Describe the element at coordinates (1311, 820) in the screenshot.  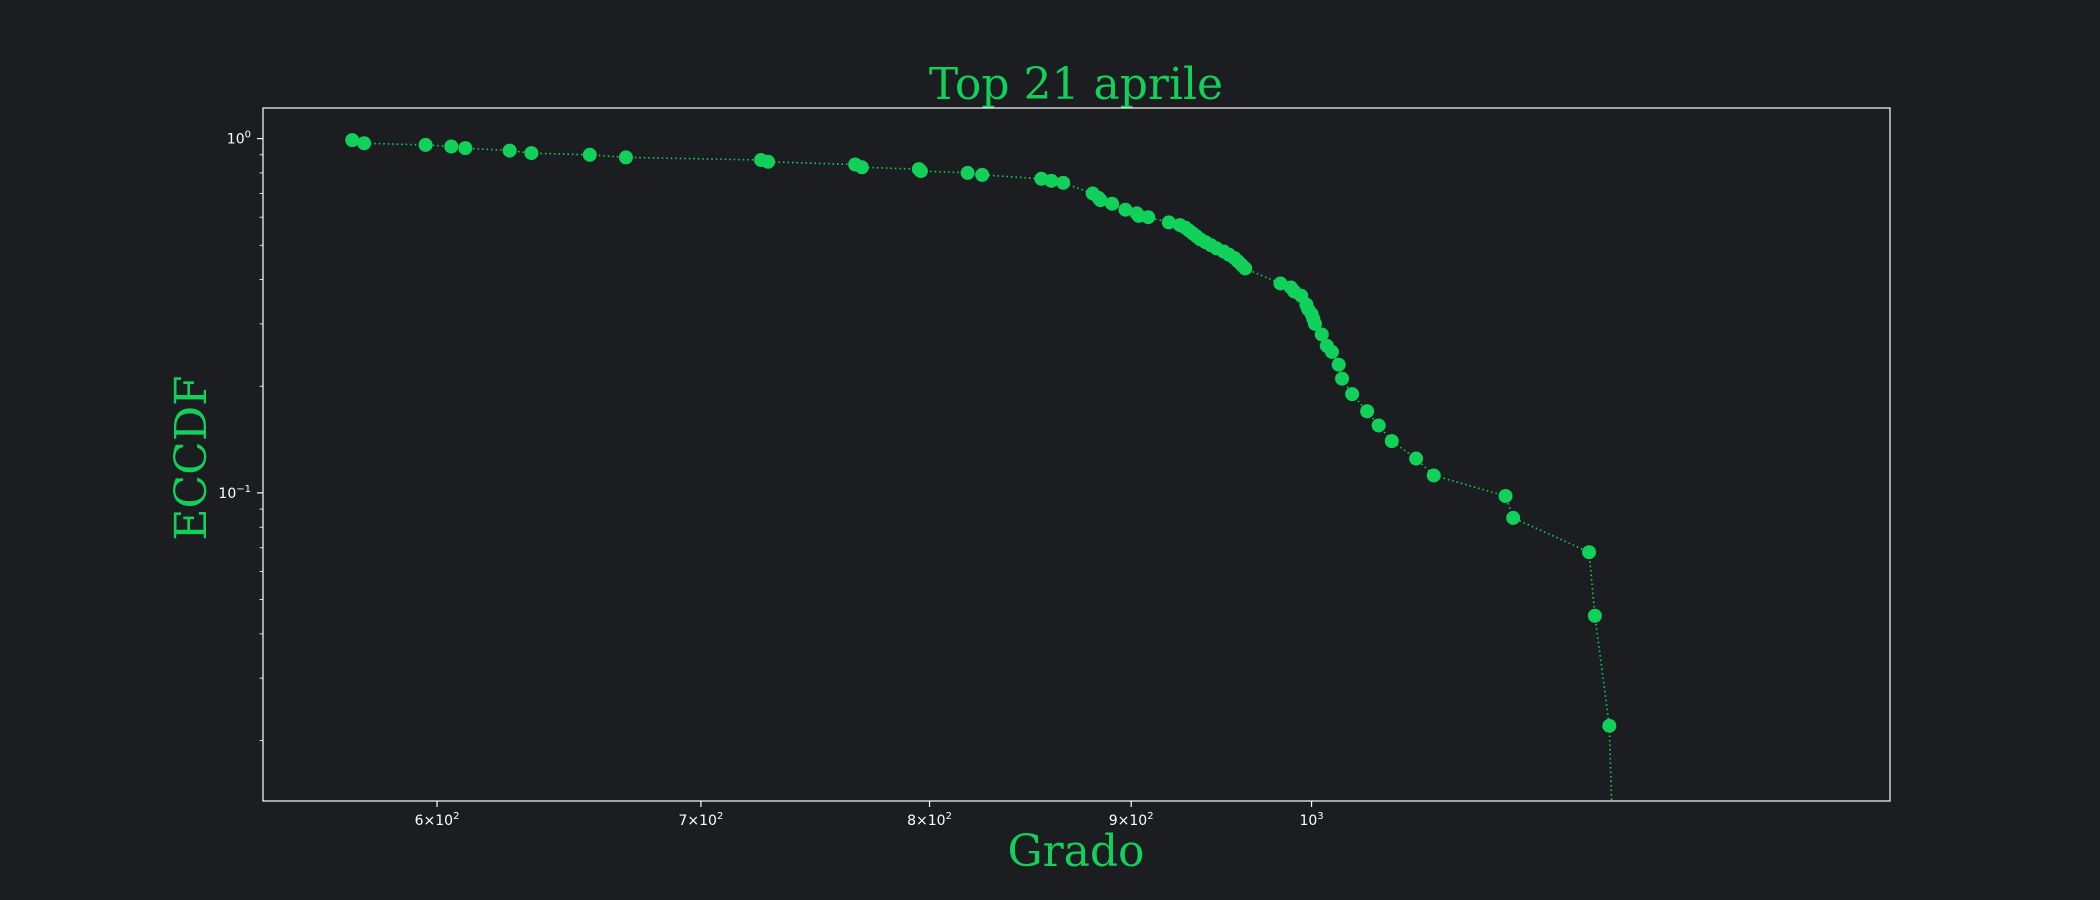
I see `x-tick-label: 103` at that location.